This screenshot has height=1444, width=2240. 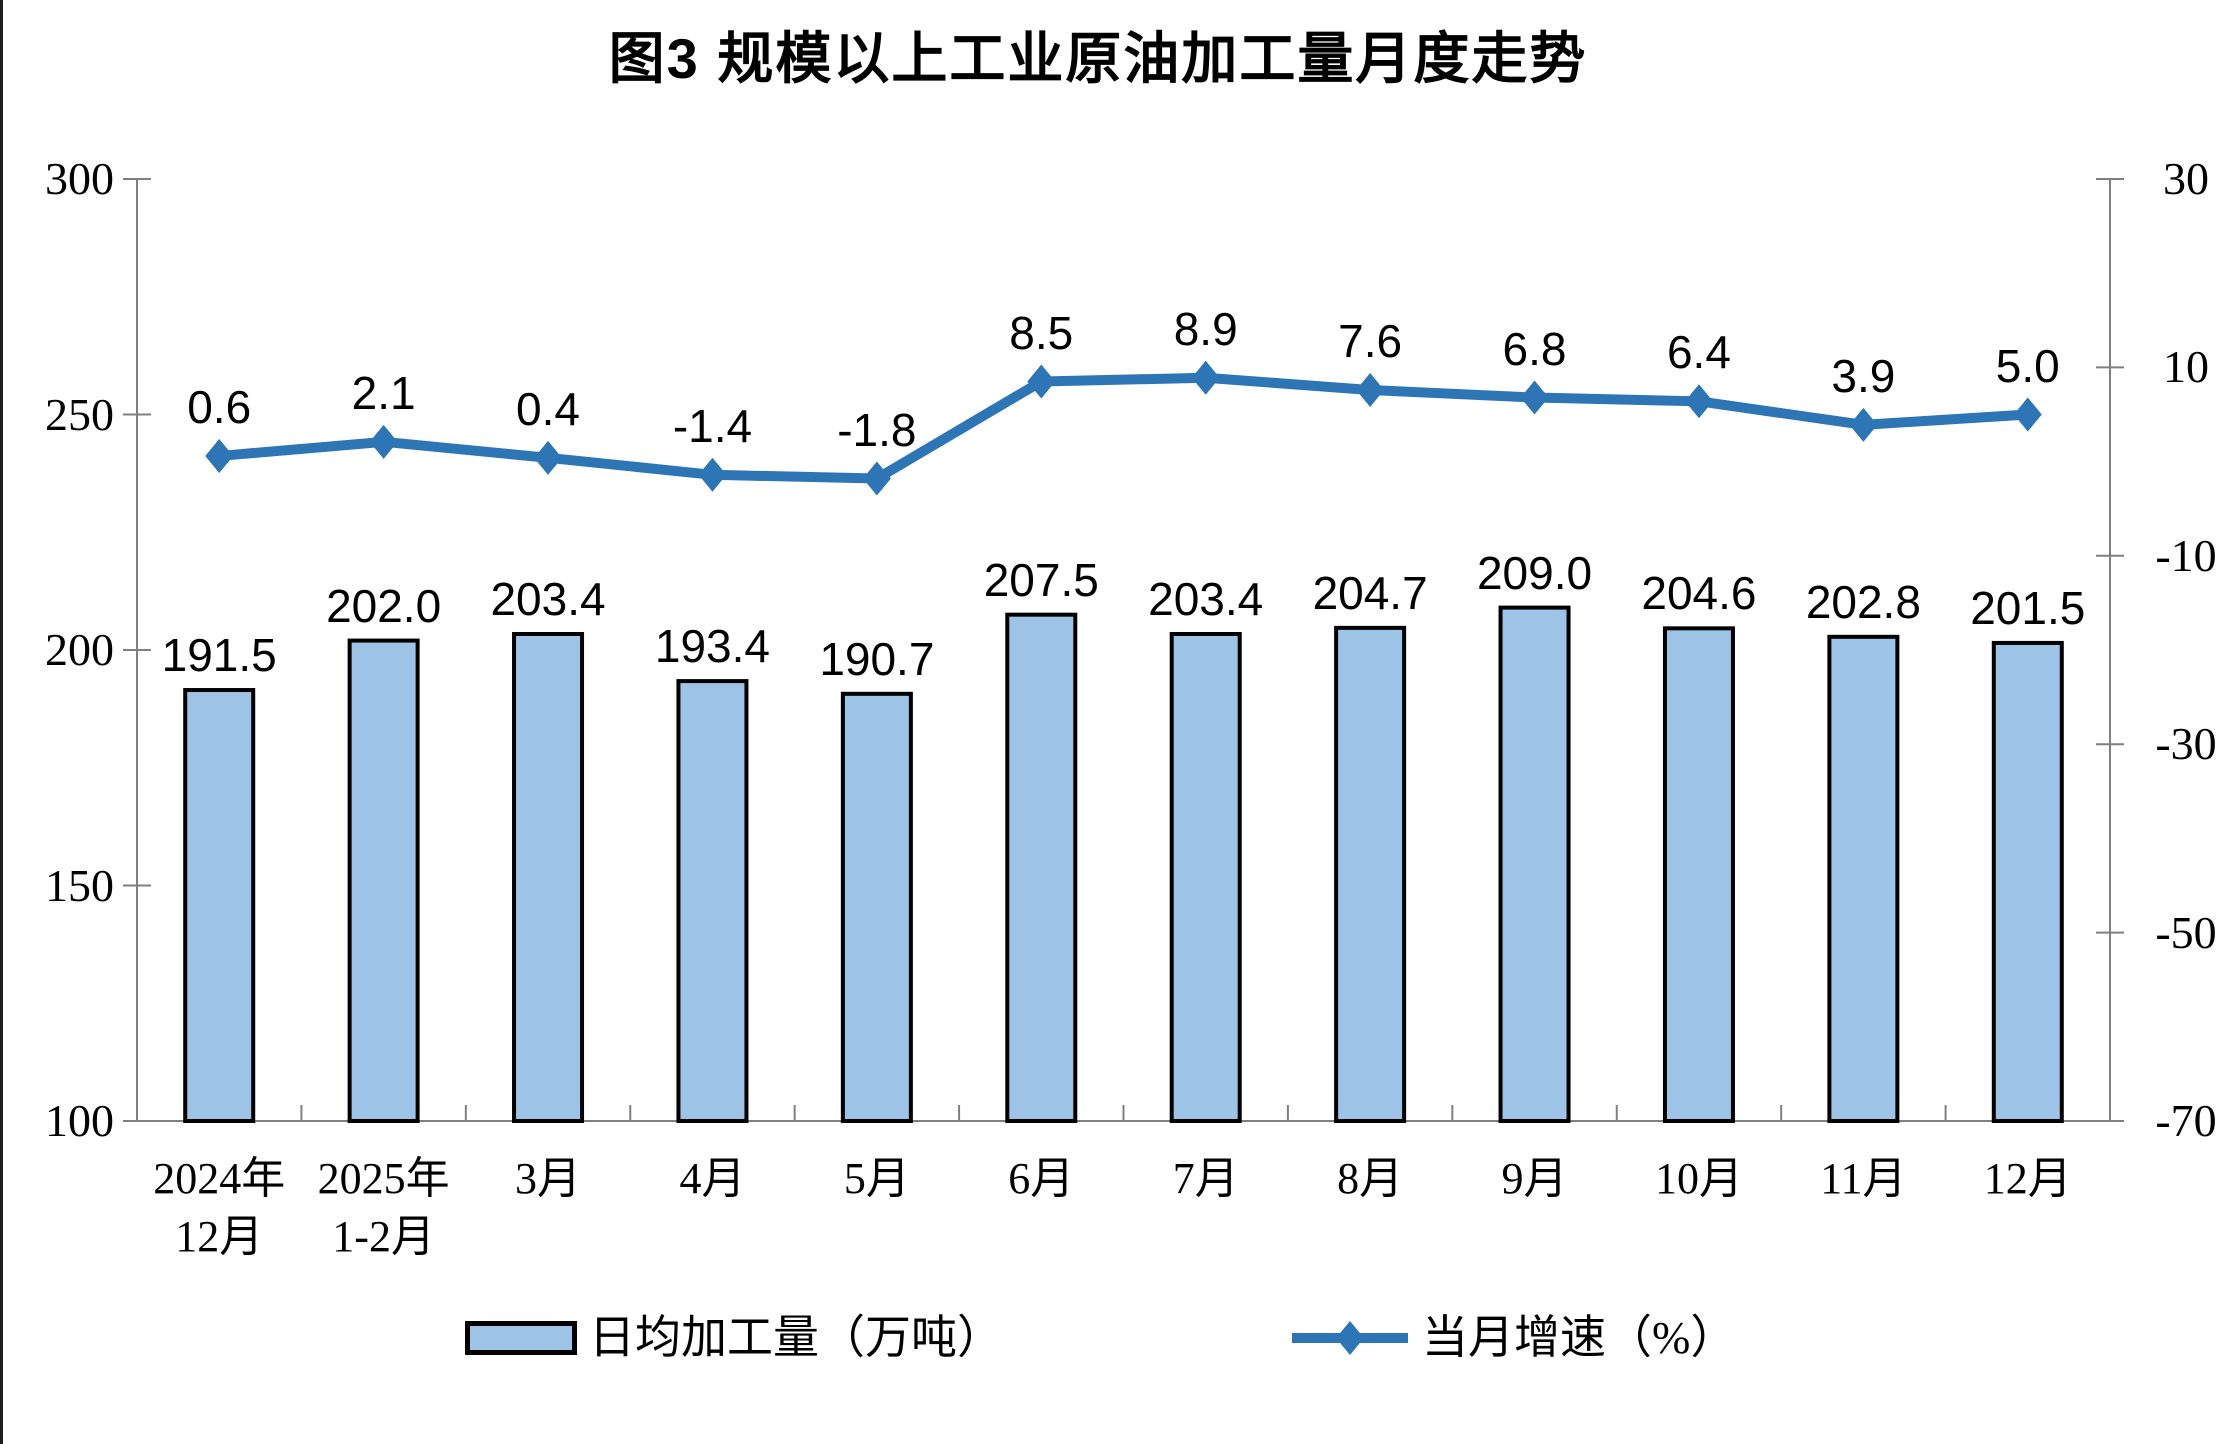 What do you see at coordinates (1699, 593) in the screenshot?
I see `bar-value-label: 204.6` at bounding box center [1699, 593].